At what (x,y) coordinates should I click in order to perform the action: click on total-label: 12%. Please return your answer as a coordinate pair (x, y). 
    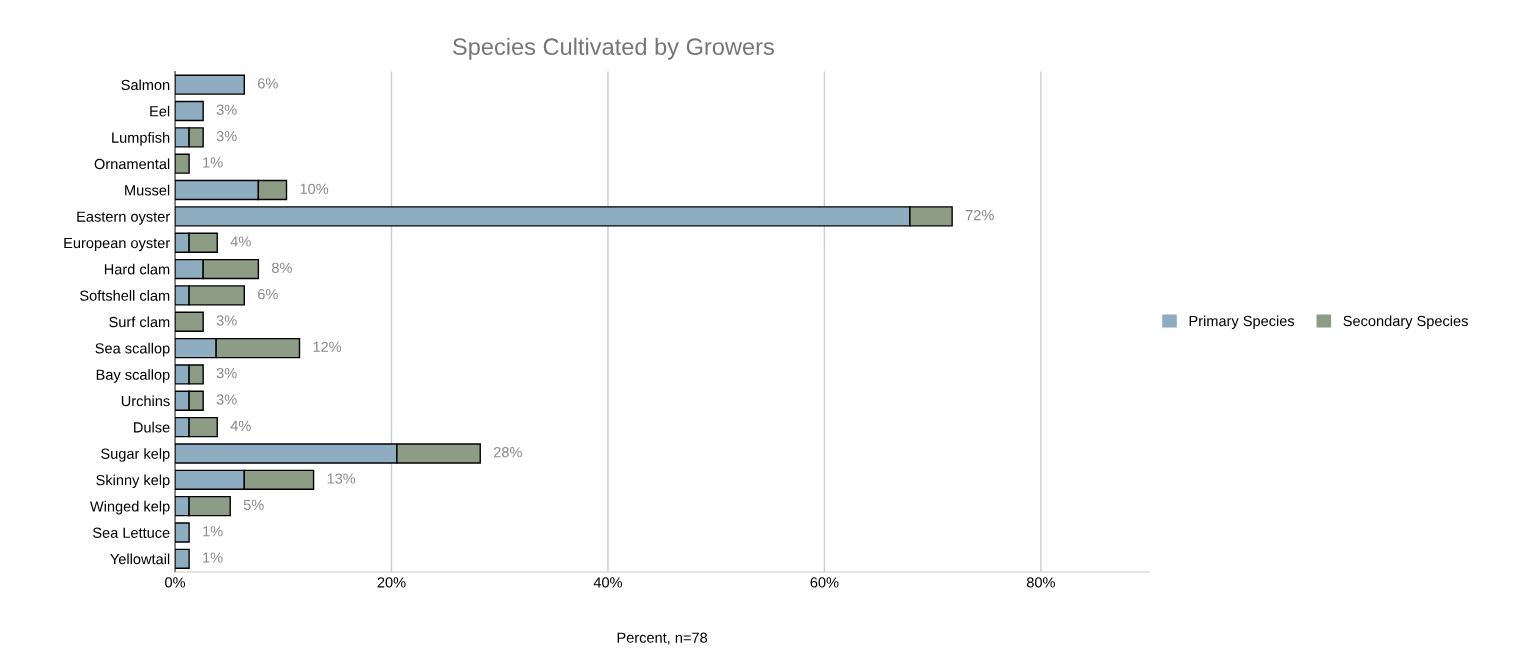
    Looking at the image, I should click on (327, 346).